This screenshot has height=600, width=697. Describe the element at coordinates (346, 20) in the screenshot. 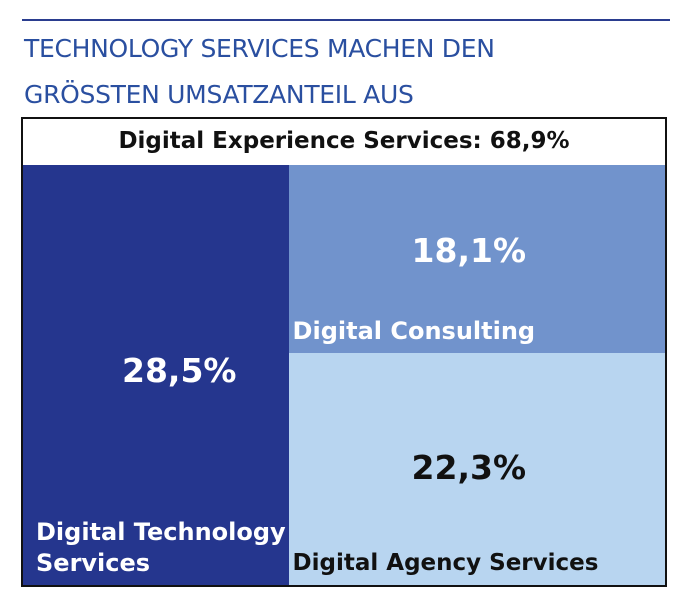

I see `top-rule` at that location.